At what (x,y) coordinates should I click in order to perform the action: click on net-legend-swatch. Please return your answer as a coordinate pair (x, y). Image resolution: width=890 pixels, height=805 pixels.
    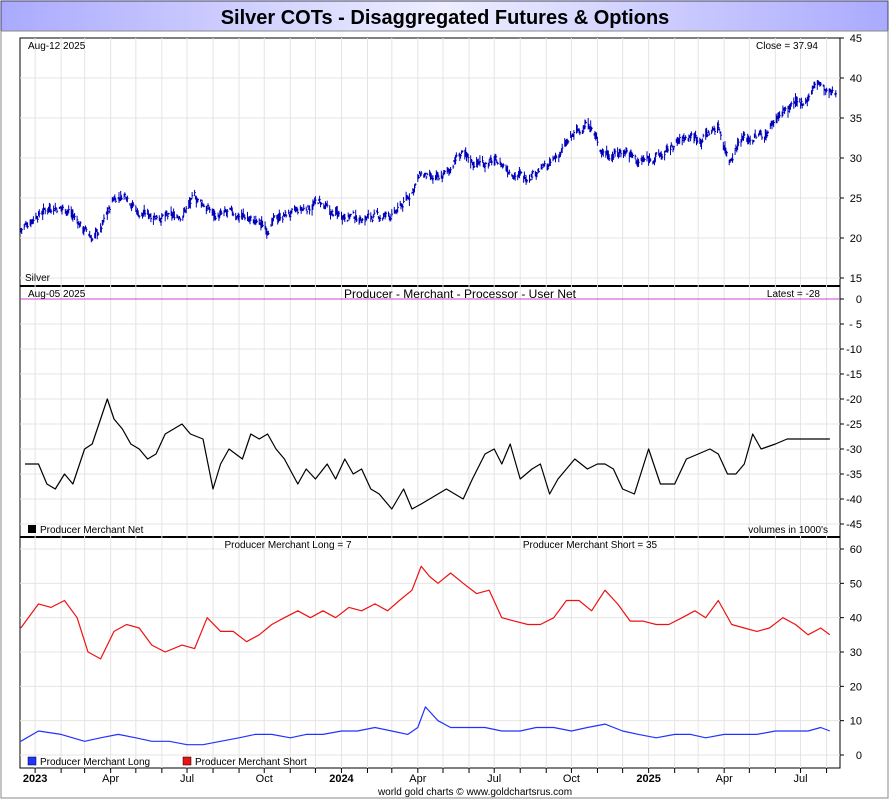
    Looking at the image, I should click on (32, 529).